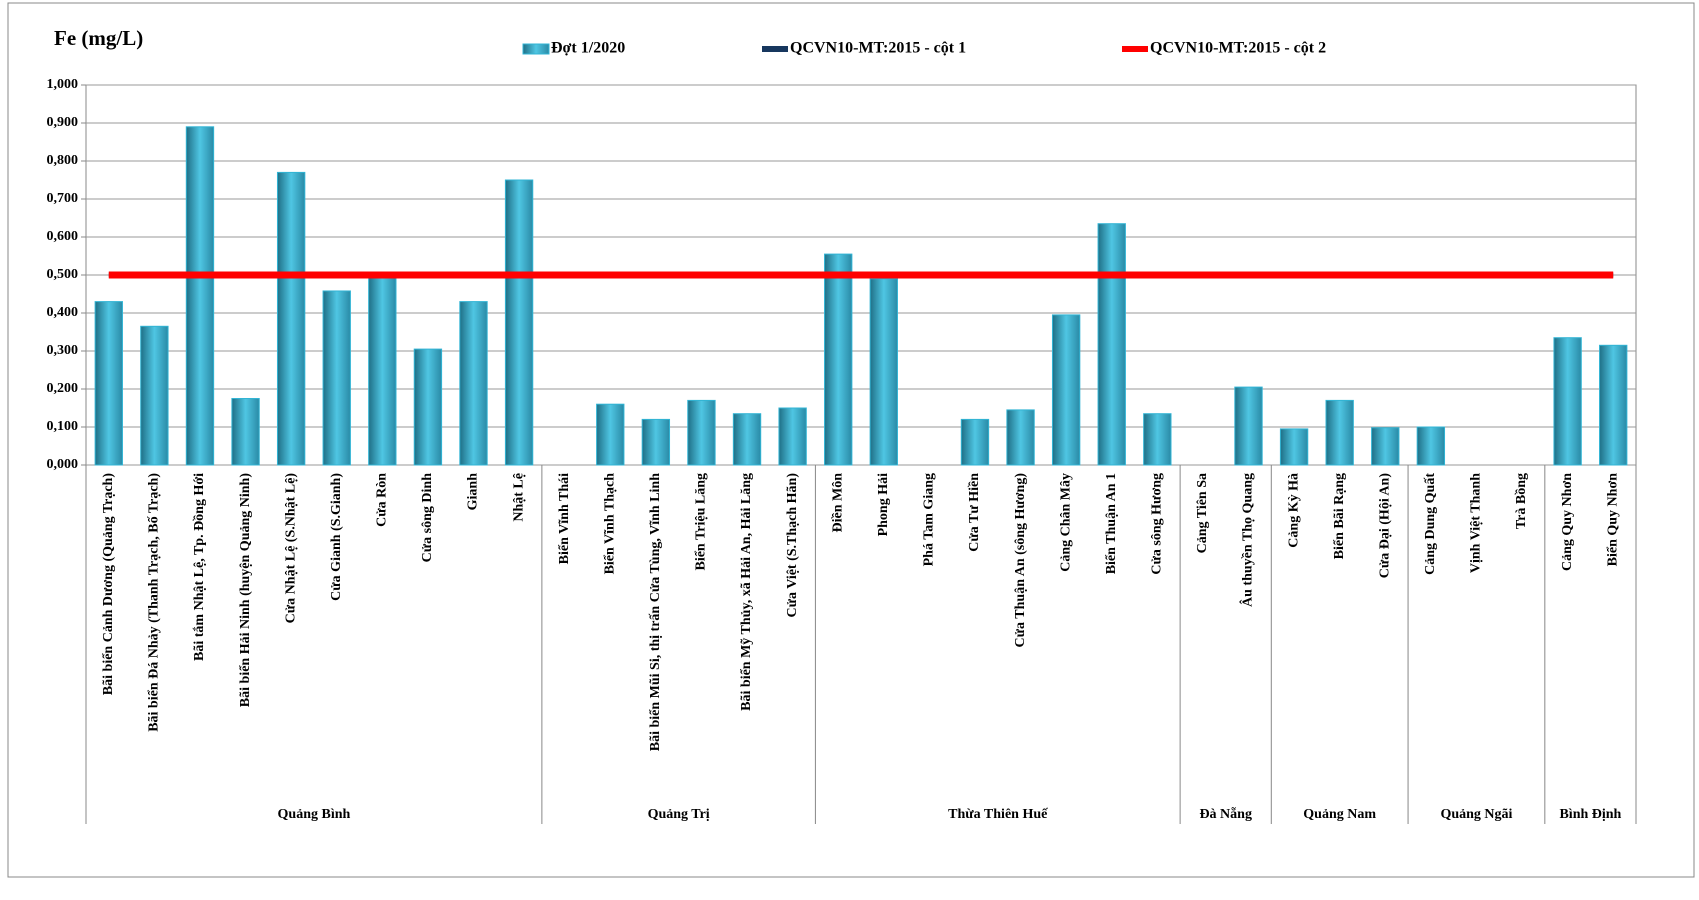 The image size is (1699, 900). Describe the element at coordinates (63, 388) in the screenshot. I see `y-tick-label: 0,200` at that location.